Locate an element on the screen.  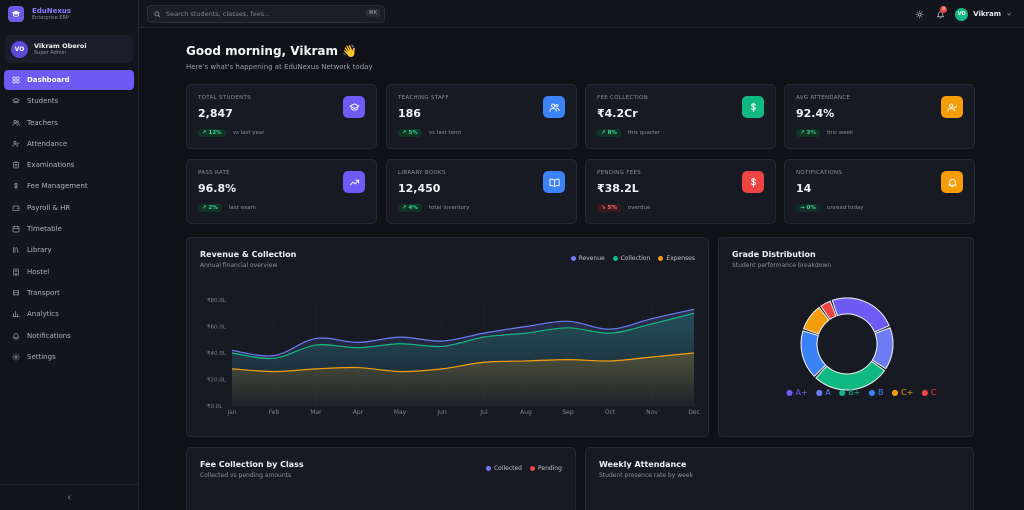
stat-card-notifications: NOTIFICATIONS 14 → 0% unread today is located at coordinates (879, 191).